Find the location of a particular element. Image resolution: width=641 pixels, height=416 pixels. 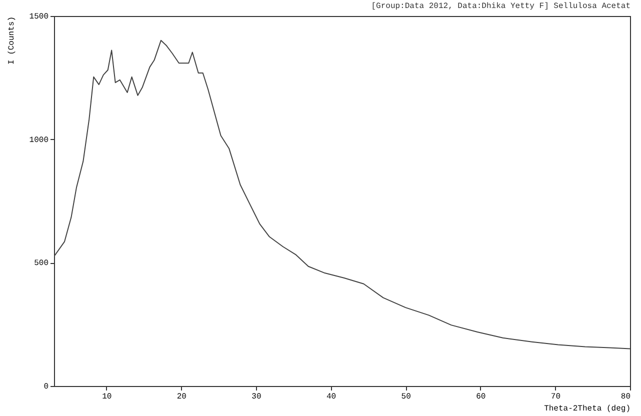

y-tick-label: 500 is located at coordinates (41, 263).